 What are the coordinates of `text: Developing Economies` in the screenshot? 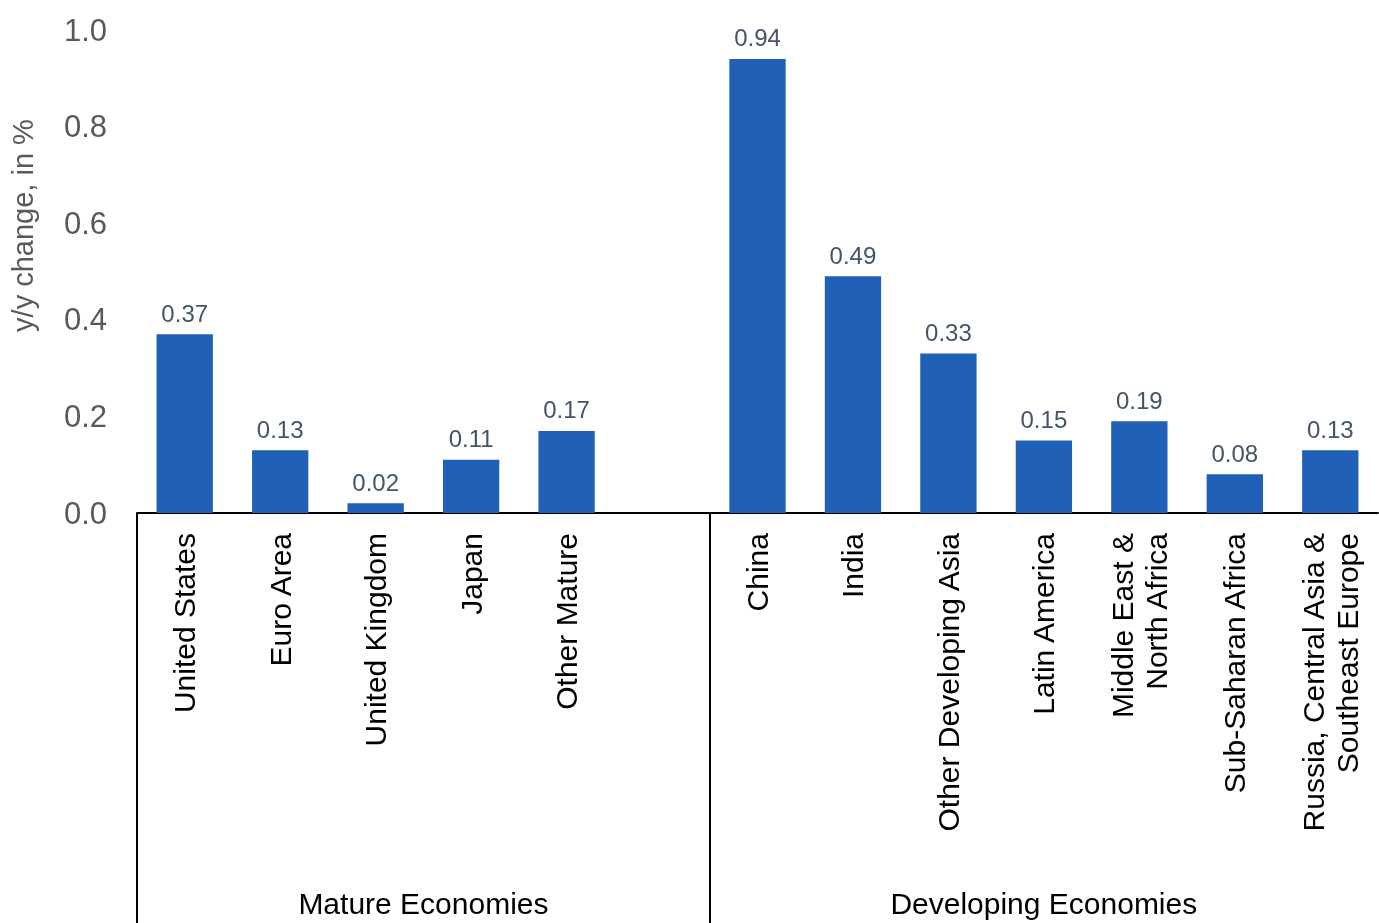 It's located at (1044, 904).